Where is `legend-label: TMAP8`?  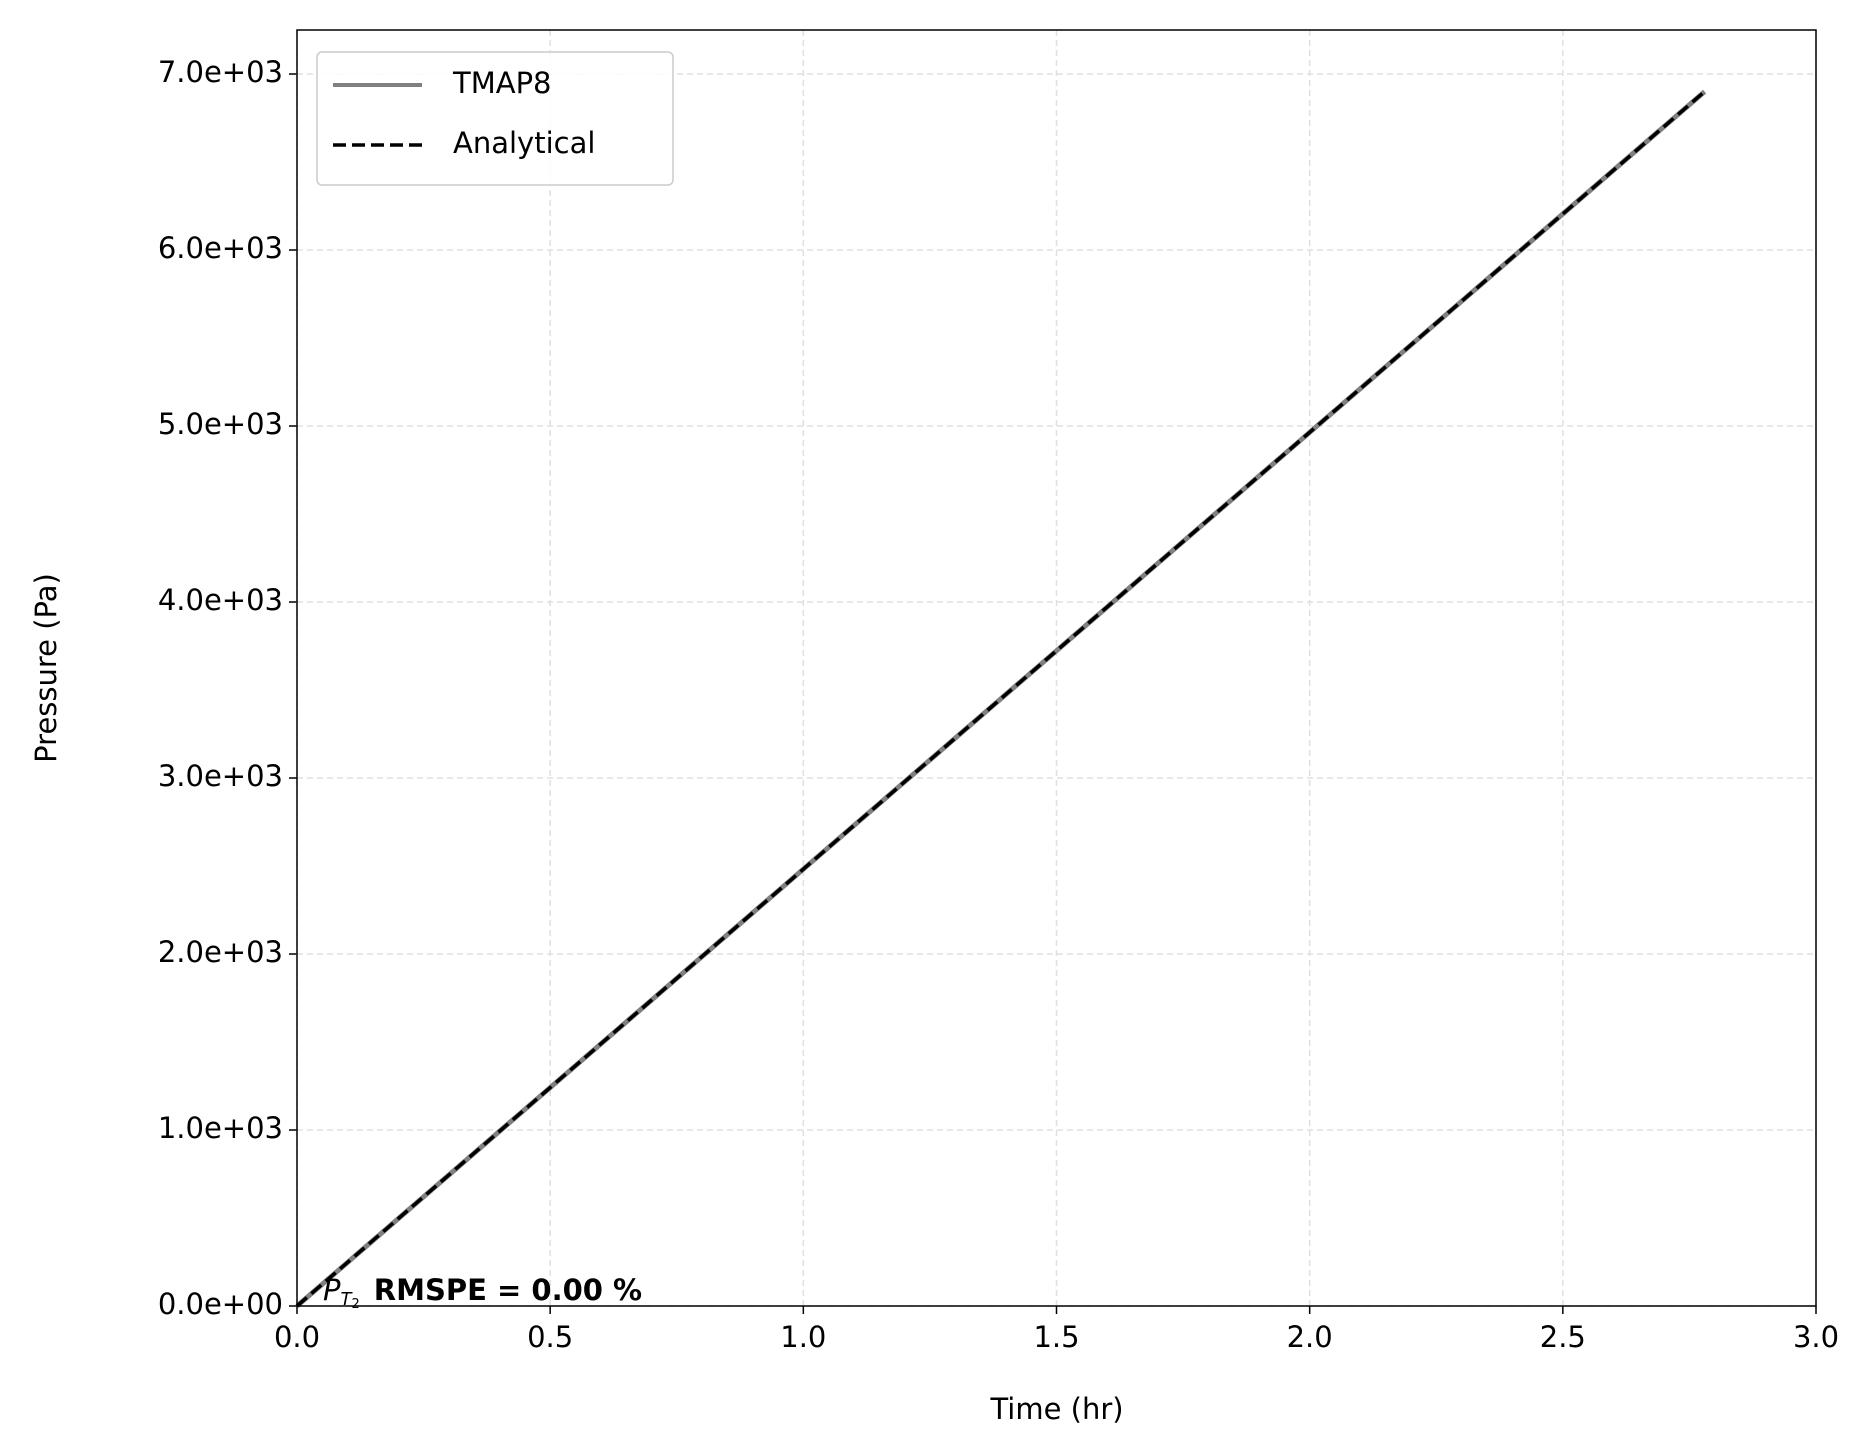
legend-label: TMAP8 is located at coordinates (502, 83).